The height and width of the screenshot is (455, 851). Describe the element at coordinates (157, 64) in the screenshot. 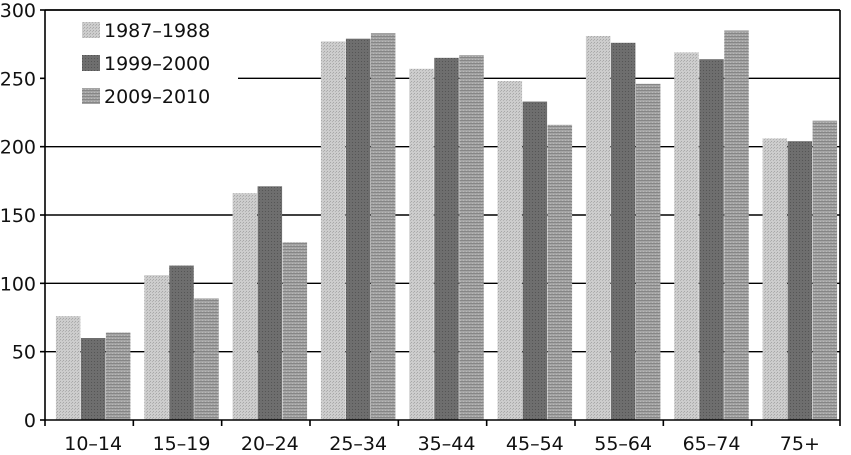

I see `legend-label: 1999–2000` at that location.